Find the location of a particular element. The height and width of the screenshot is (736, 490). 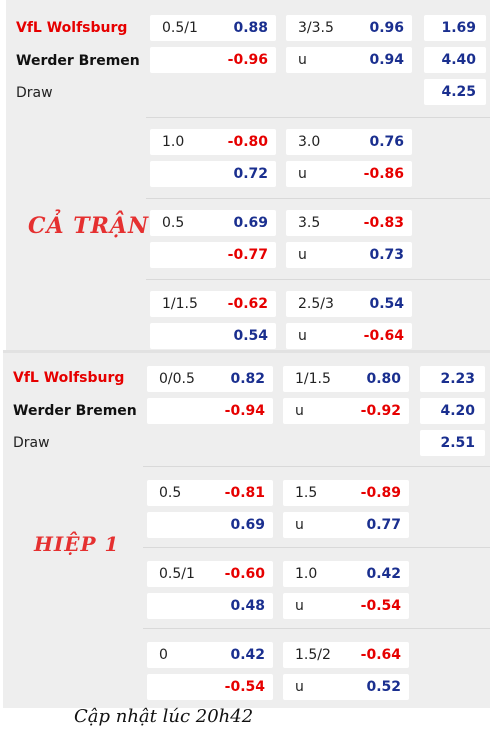

handicap-home-odds: -0.81 is located at coordinates (244, 493).